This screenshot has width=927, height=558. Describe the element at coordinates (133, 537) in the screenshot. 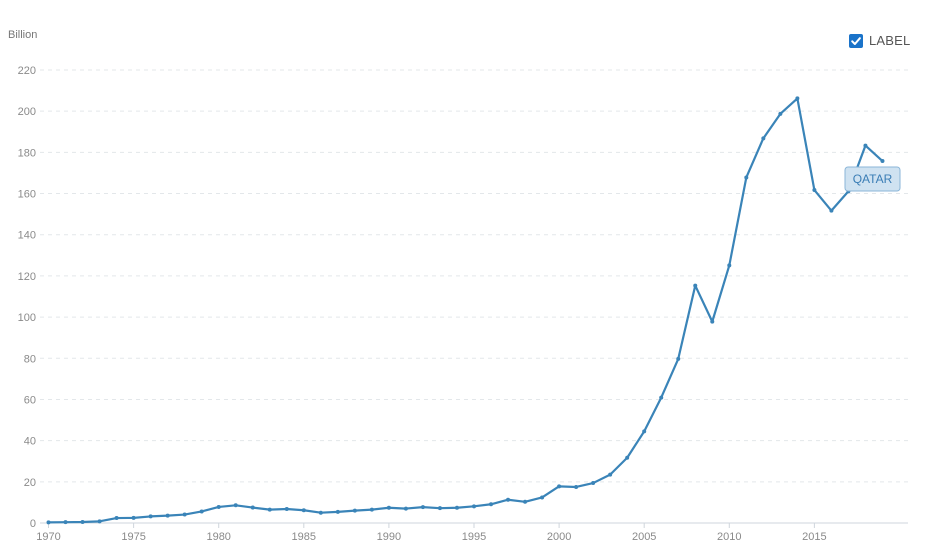

I see `x-tick-label: 1975` at that location.